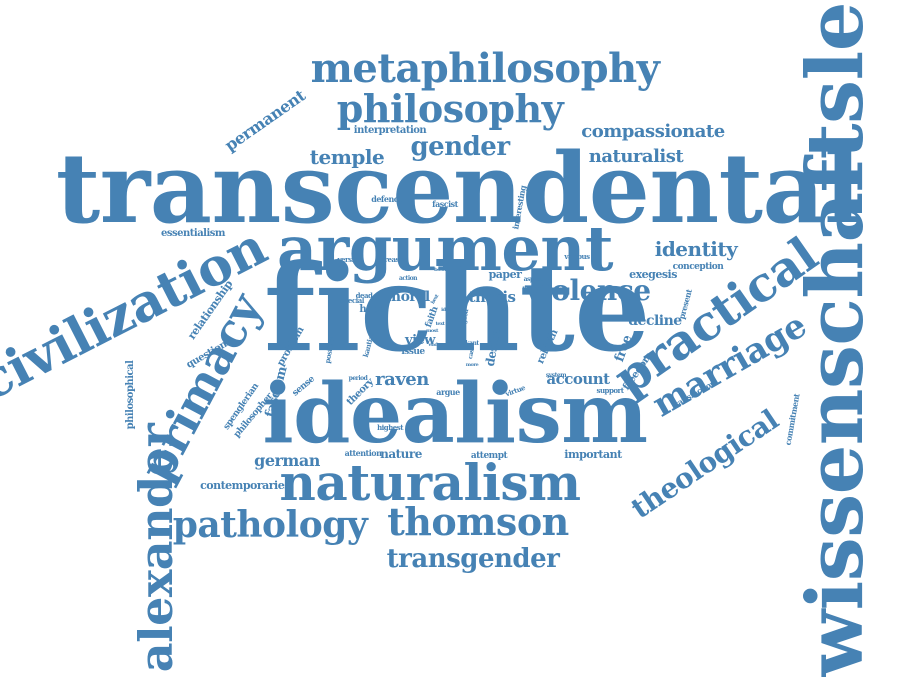 The width and height of the screenshot is (900, 677). What do you see at coordinates (451, 108) in the screenshot?
I see `cloud-word-philosophy: philosophy` at bounding box center [451, 108].